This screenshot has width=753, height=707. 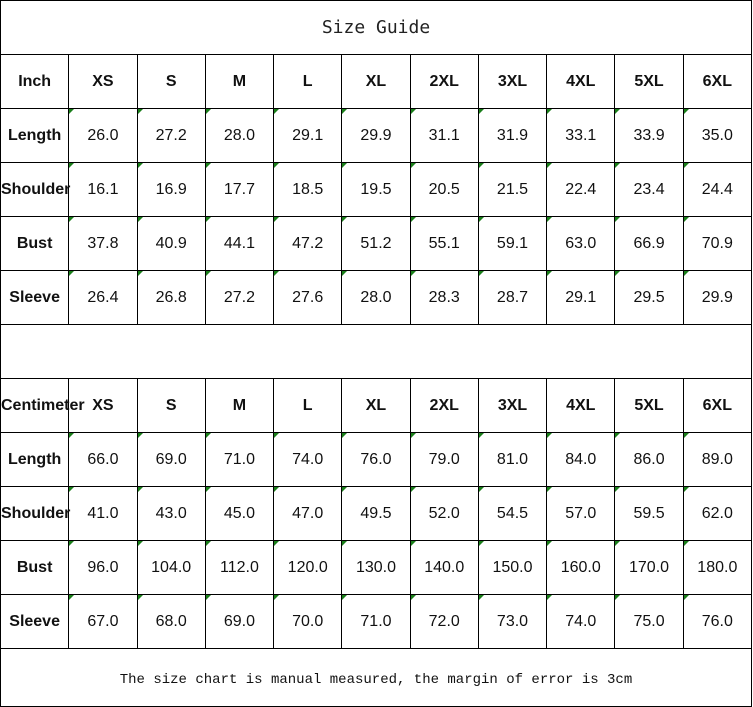 What do you see at coordinates (512, 297) in the screenshot?
I see `measurement-value: 28.7` at bounding box center [512, 297].